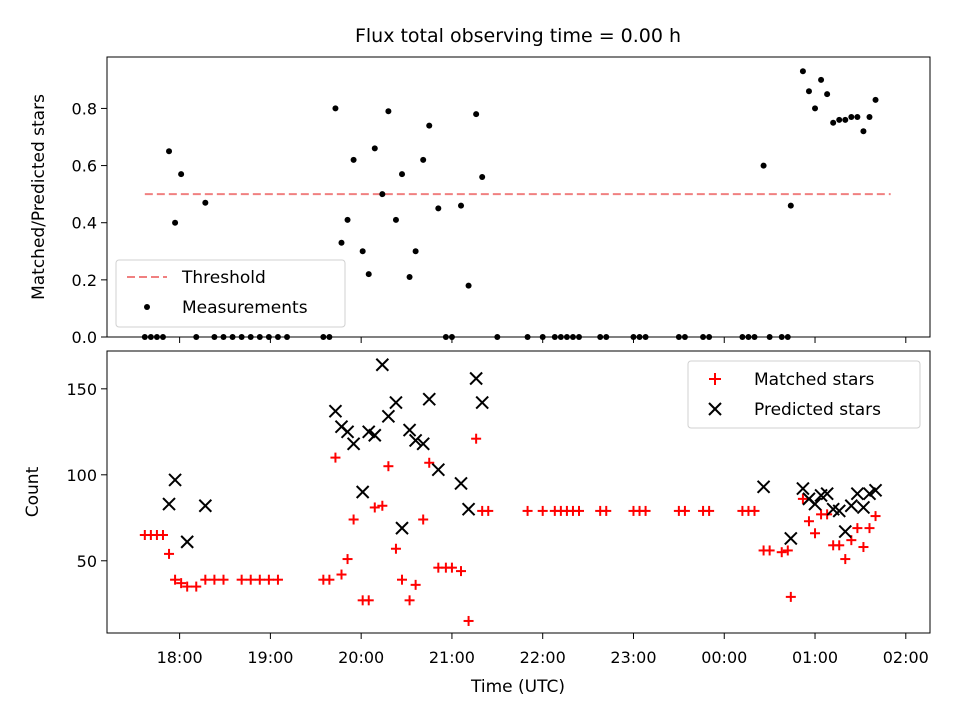  Describe the element at coordinates (81, 389) in the screenshot. I see `count-y-tick-label: 150` at that location.